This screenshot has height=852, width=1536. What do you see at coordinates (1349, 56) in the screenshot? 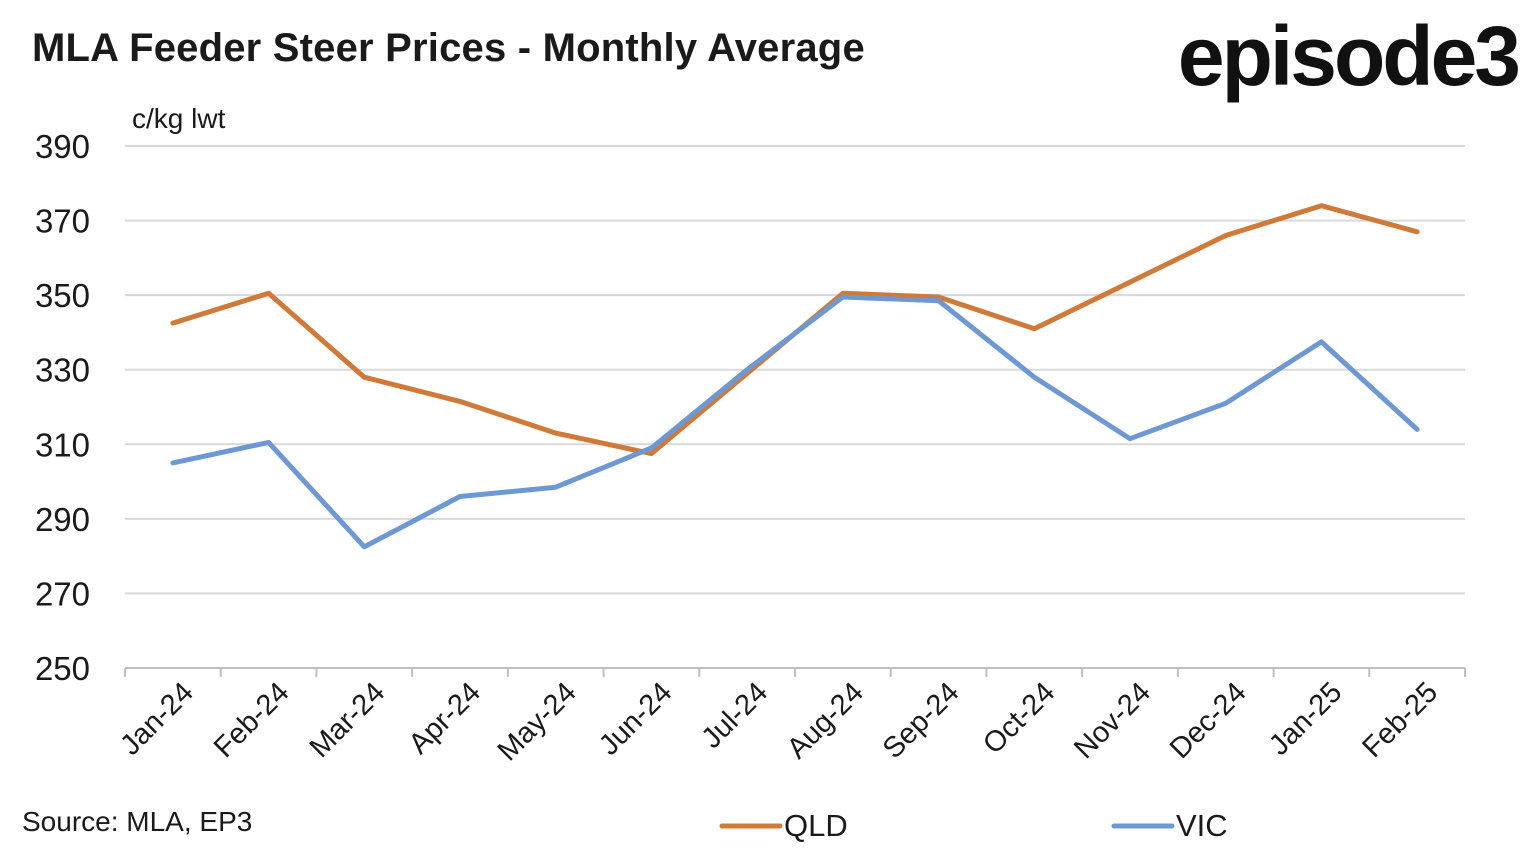
I see `brand-logo: episode3` at bounding box center [1349, 56].